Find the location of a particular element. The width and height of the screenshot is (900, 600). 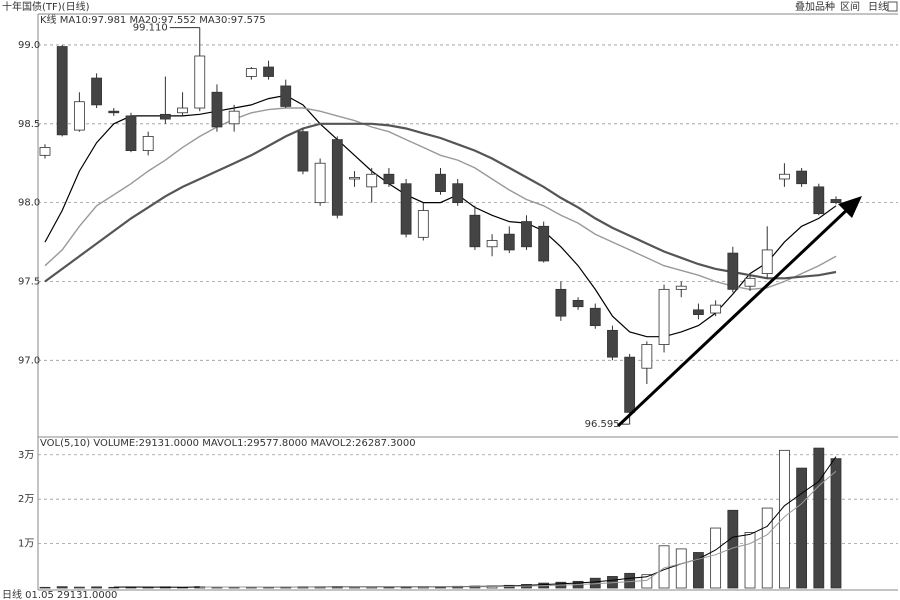

low-label: 96.595 is located at coordinates (602, 424).